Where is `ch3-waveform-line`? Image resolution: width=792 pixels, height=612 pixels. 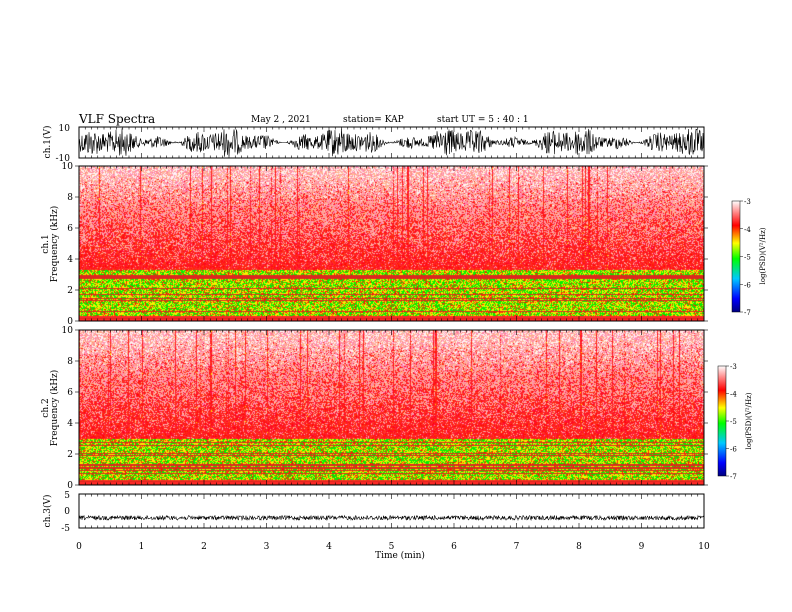 ch3-waveform-line is located at coordinates (391, 518).